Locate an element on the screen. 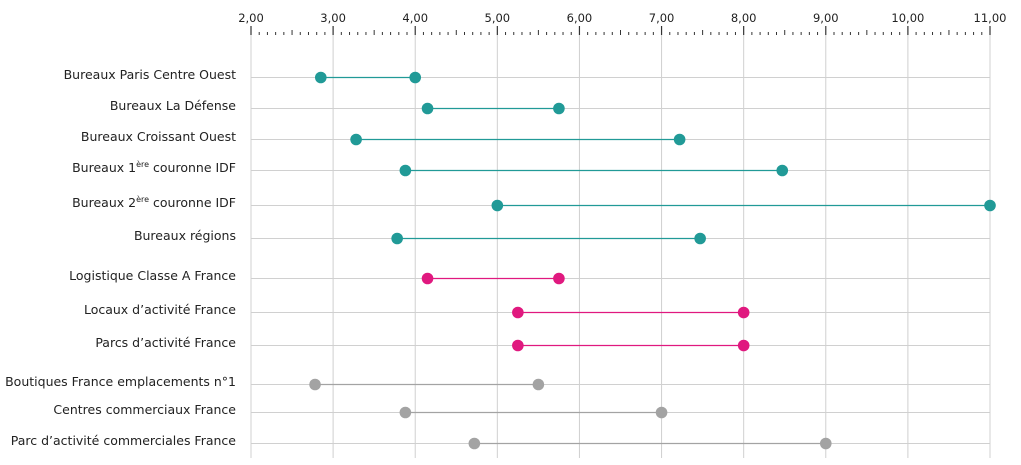 The image size is (1021, 465). row-label: Bureaux 2ère couronne IDF is located at coordinates (154, 202).